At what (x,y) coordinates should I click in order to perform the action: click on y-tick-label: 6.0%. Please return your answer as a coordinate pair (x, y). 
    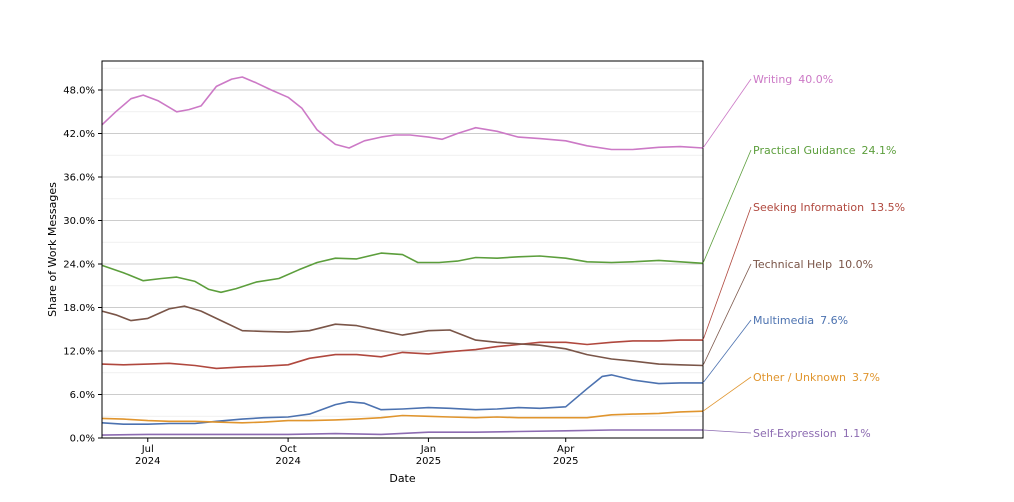
    Looking at the image, I should click on (82, 395).